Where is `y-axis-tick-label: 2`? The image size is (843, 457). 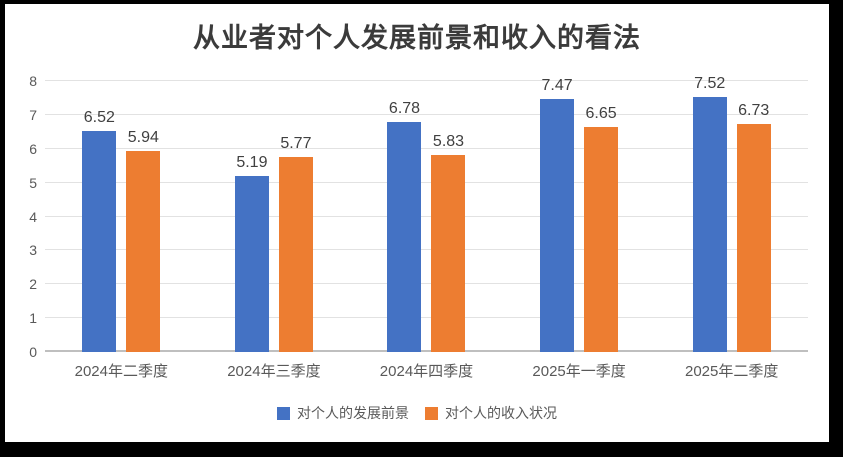 y-axis-tick-label: 2 is located at coordinates (33, 284).